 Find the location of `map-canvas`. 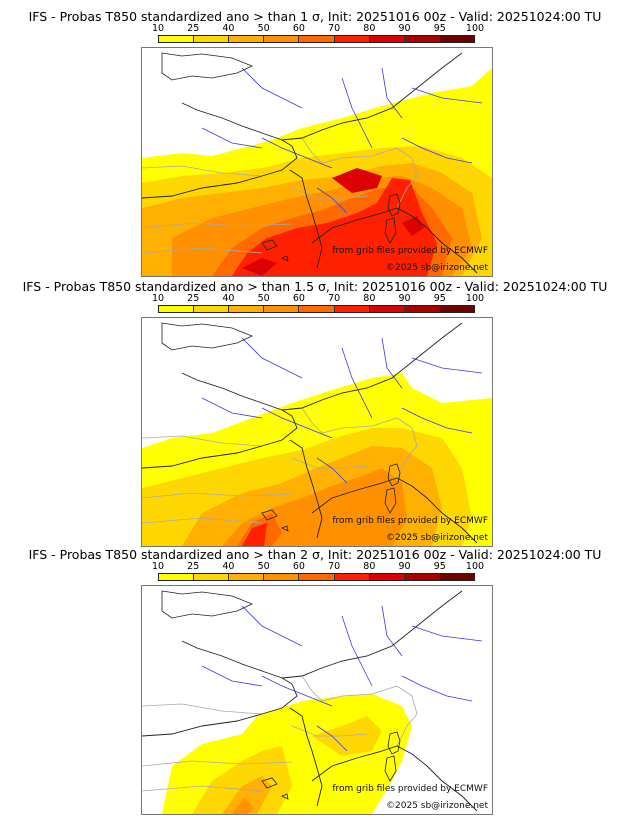

map-canvas is located at coordinates (312, 702).